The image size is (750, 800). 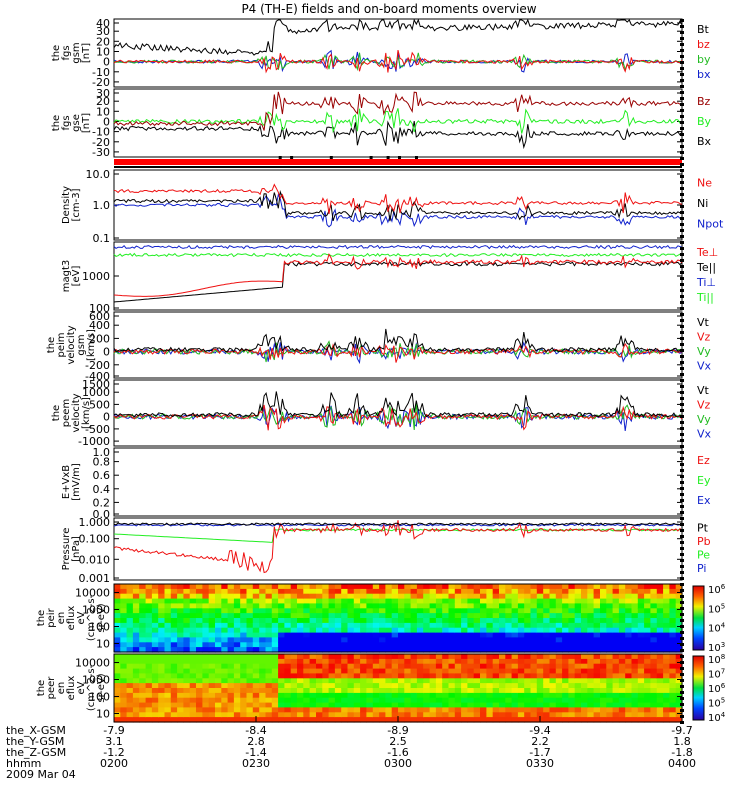 I want to click on y-axis-label: thepeirenefluxeV(cm^2-s-sr-eV), so click(x=71, y=617).